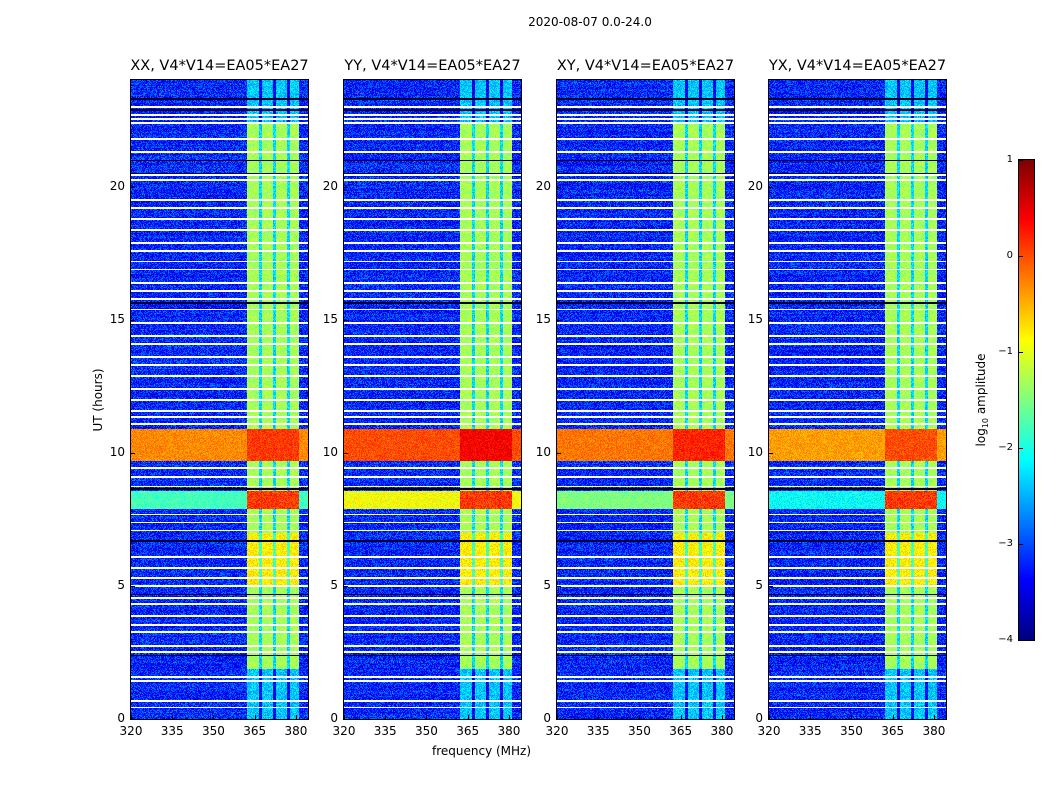  I want to click on colorbar-label: log10 amplitude, so click(982, 400).